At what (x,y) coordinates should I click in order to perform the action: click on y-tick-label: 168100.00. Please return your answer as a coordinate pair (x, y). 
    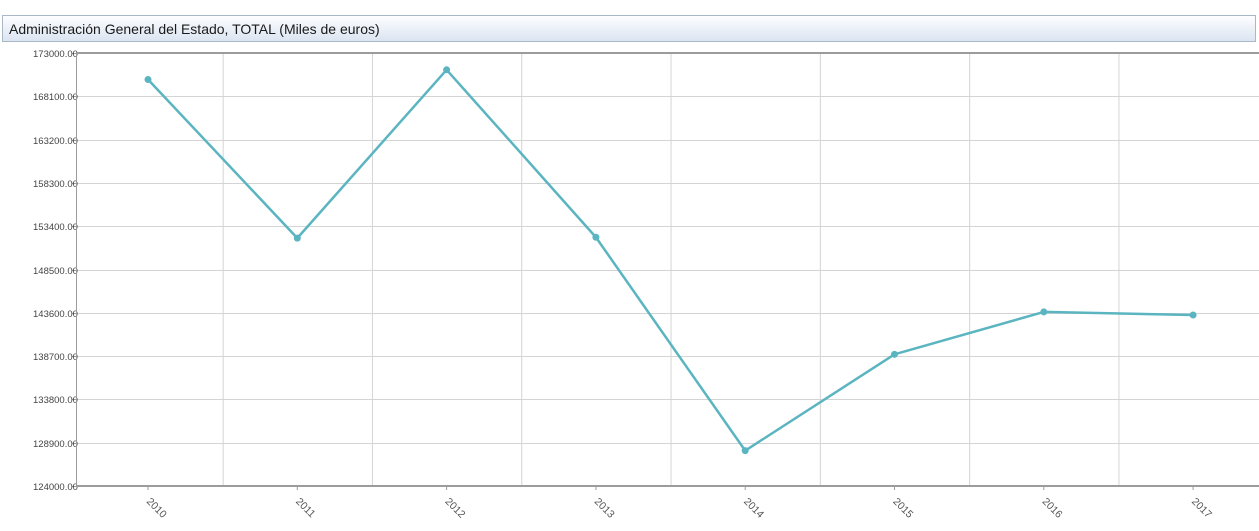
    Looking at the image, I should click on (55, 97).